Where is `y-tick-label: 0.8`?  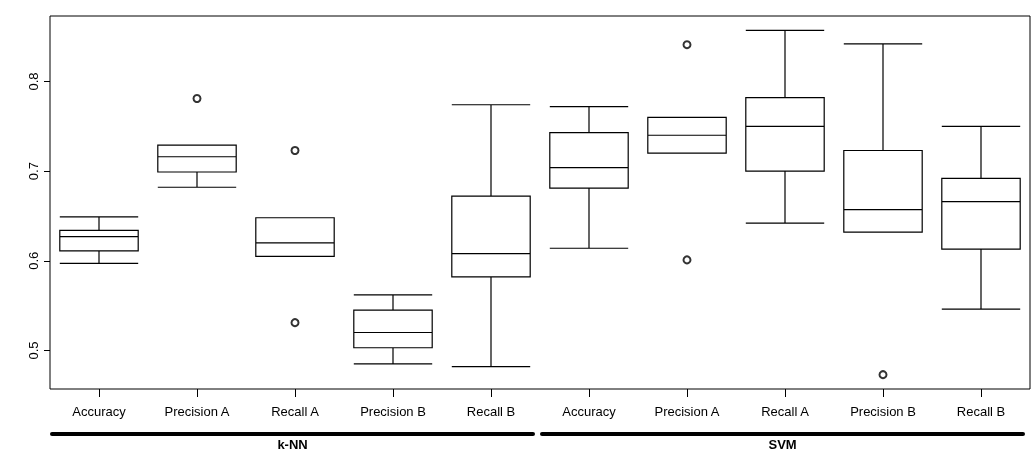 y-tick-label: 0.8 is located at coordinates (33, 81).